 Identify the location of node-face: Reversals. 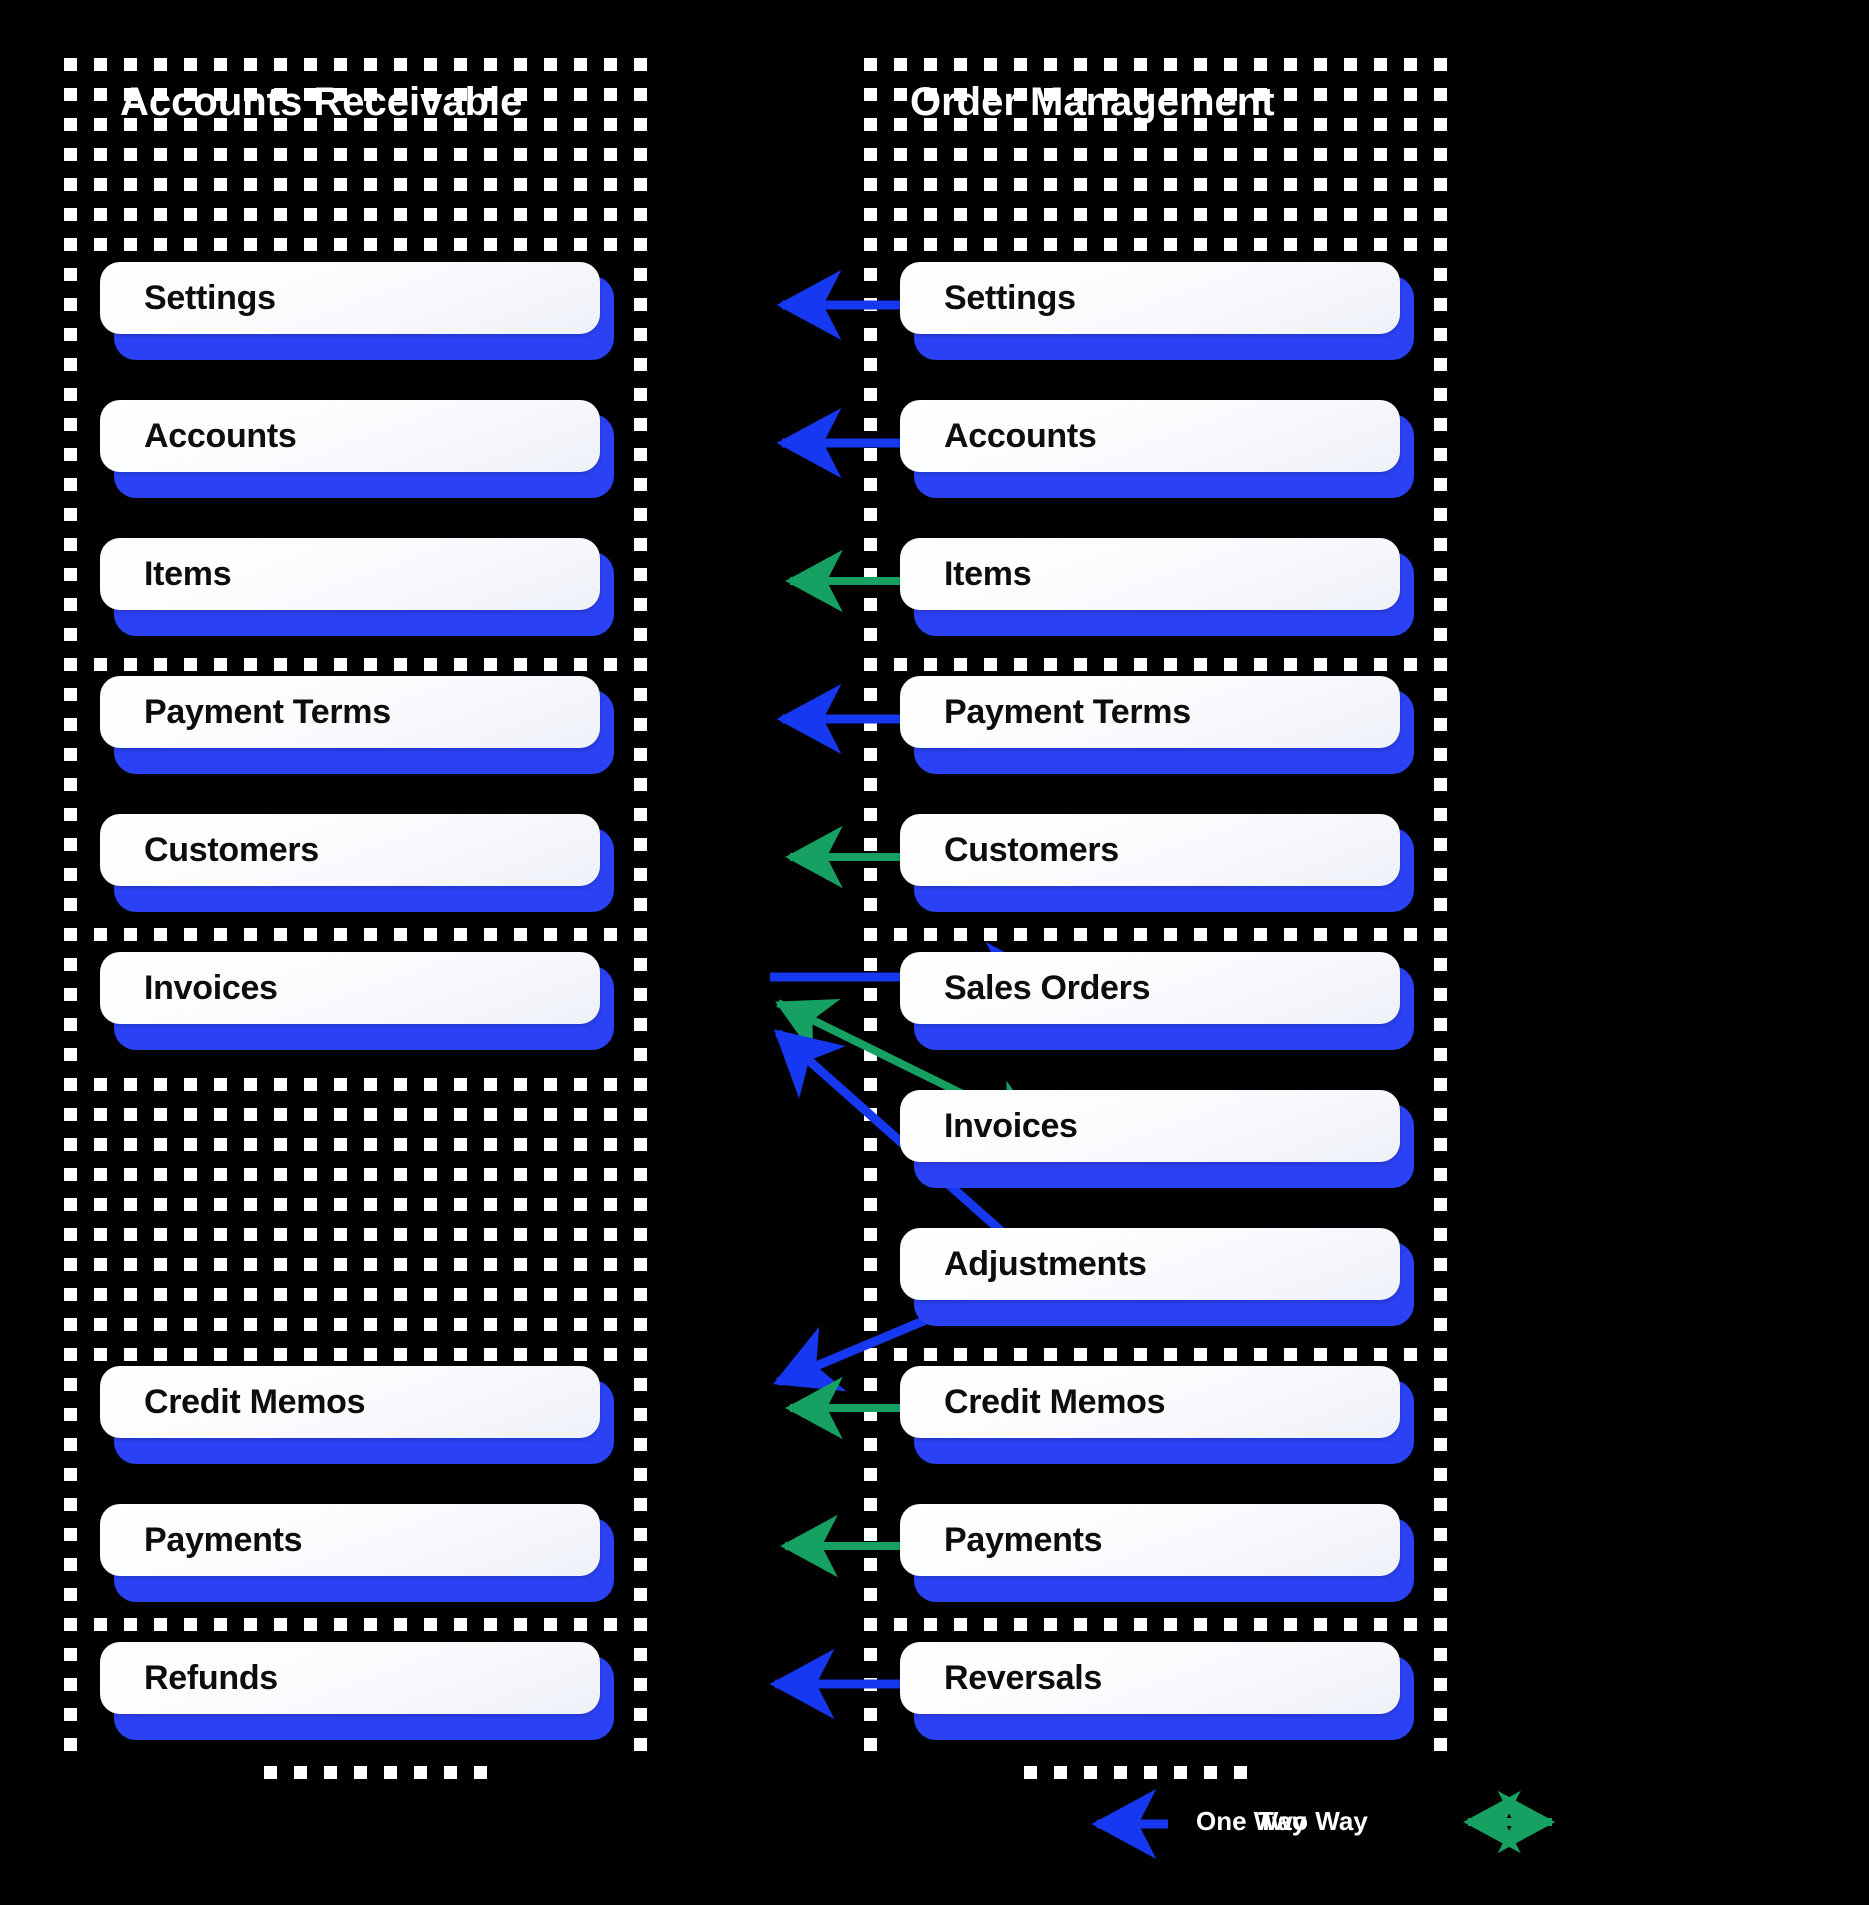
(1150, 1678).